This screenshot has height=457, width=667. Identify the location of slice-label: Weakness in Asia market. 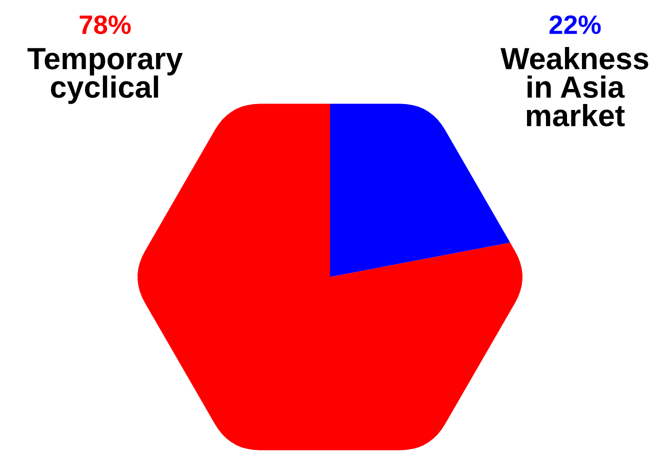
(574, 86).